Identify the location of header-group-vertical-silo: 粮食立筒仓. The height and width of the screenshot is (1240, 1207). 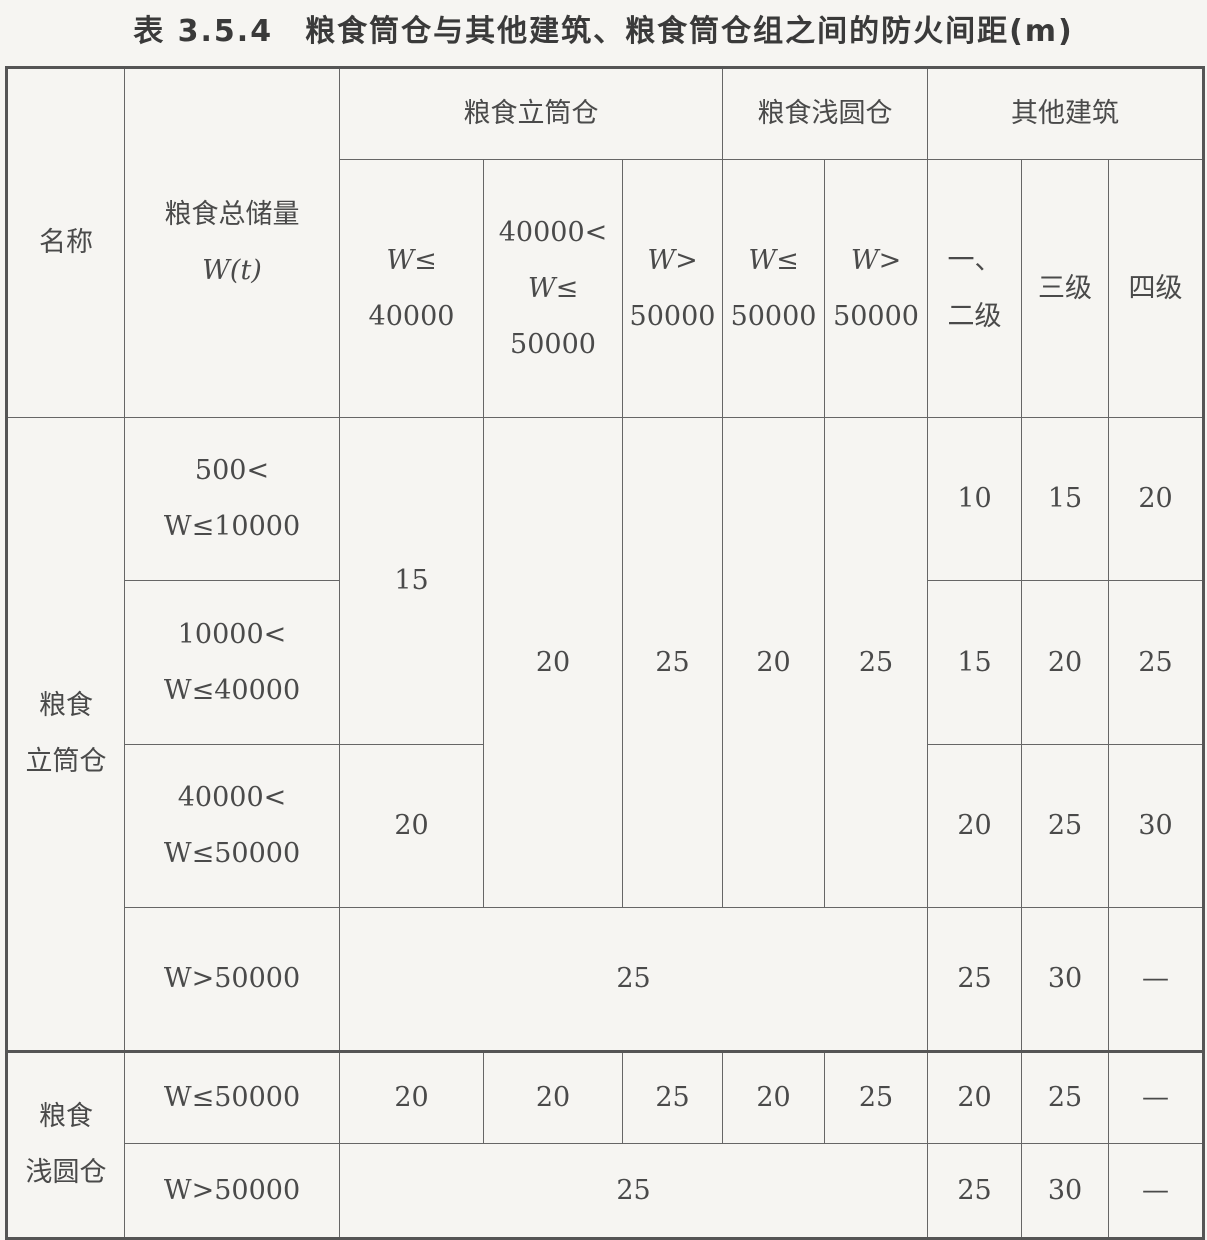
(531, 113).